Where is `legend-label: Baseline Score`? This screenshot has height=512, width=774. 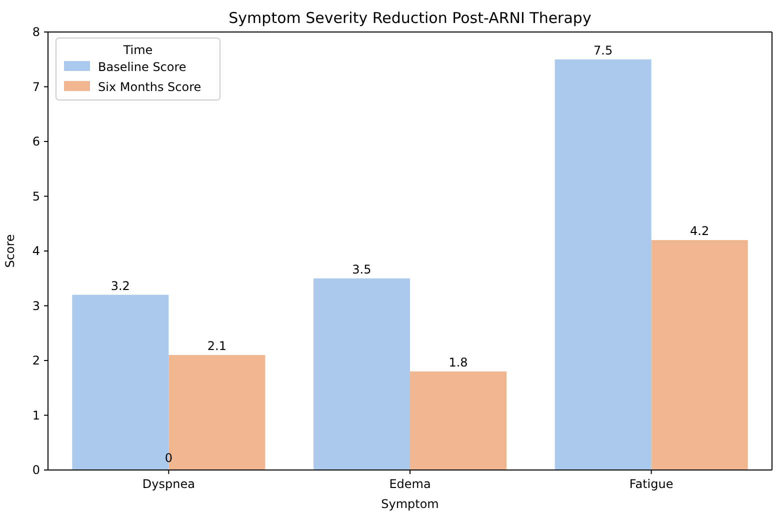 legend-label: Baseline Score is located at coordinates (142, 67).